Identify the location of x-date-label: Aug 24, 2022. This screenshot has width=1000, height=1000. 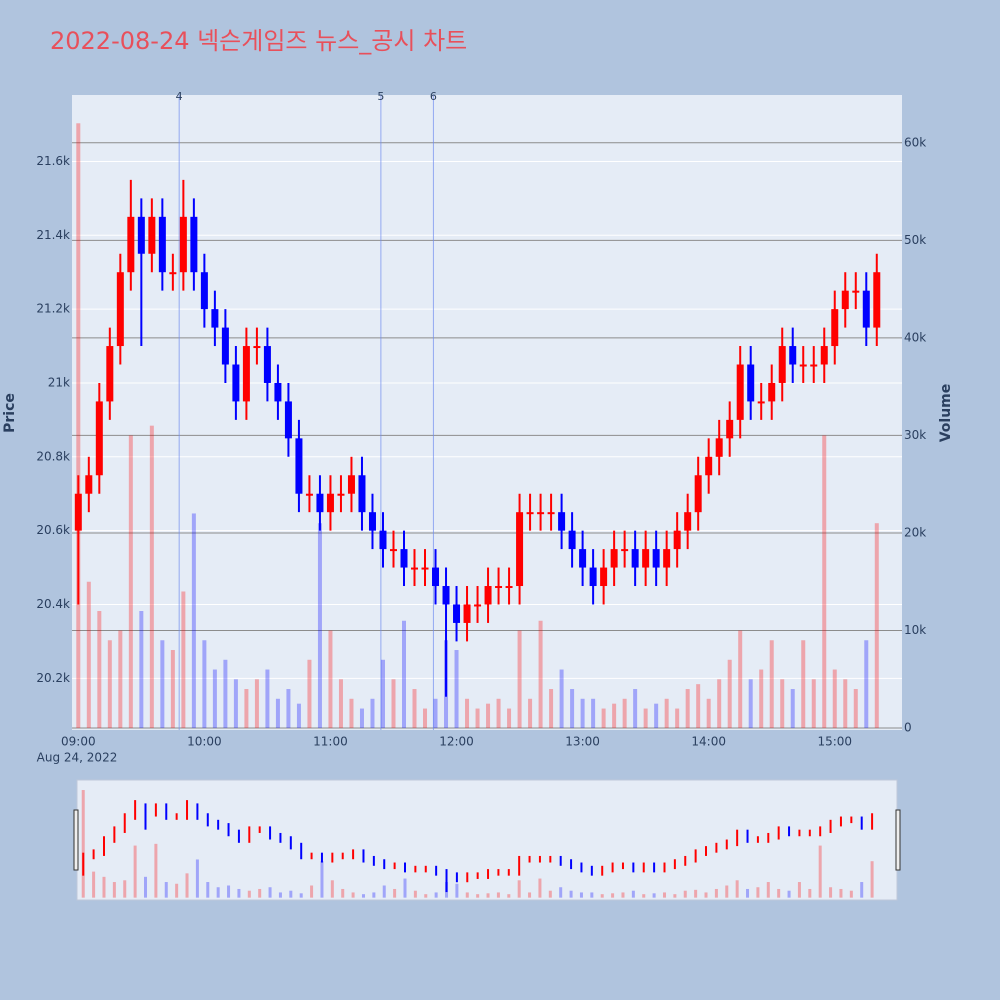
(77, 758).